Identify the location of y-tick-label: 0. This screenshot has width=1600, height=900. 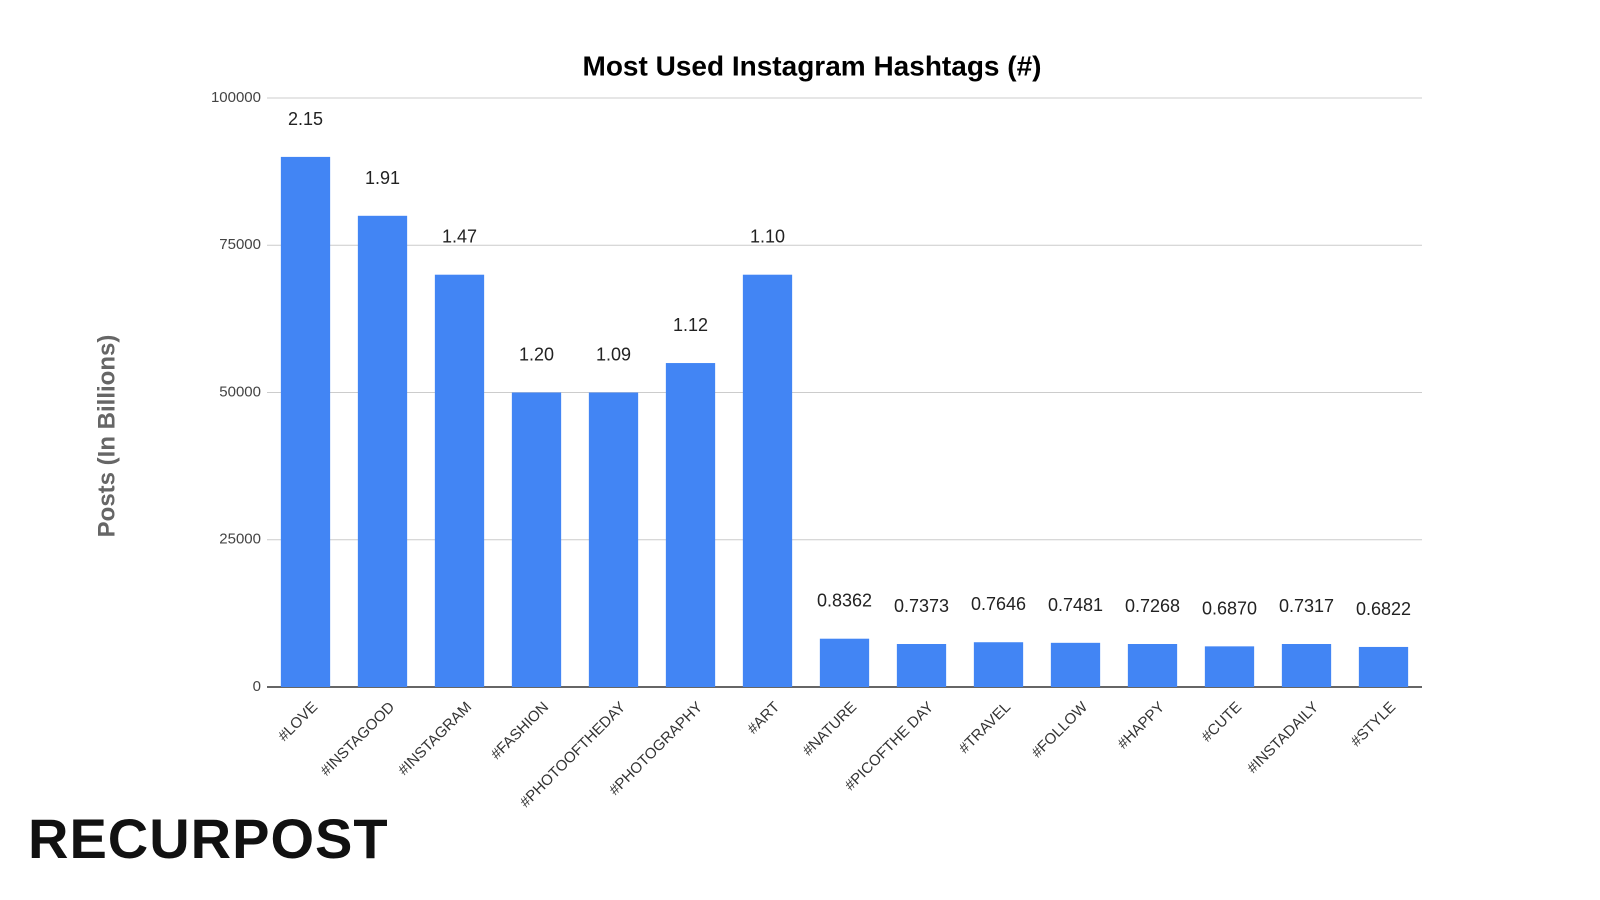
(257, 686).